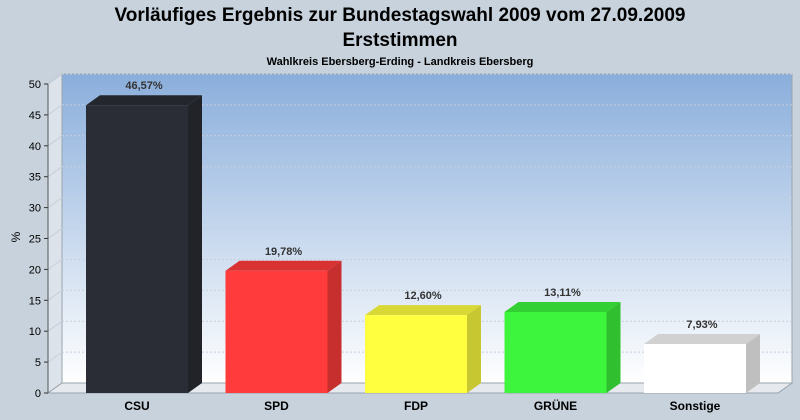  Describe the element at coordinates (35, 301) in the screenshot. I see `y-tick-label: 15` at that location.